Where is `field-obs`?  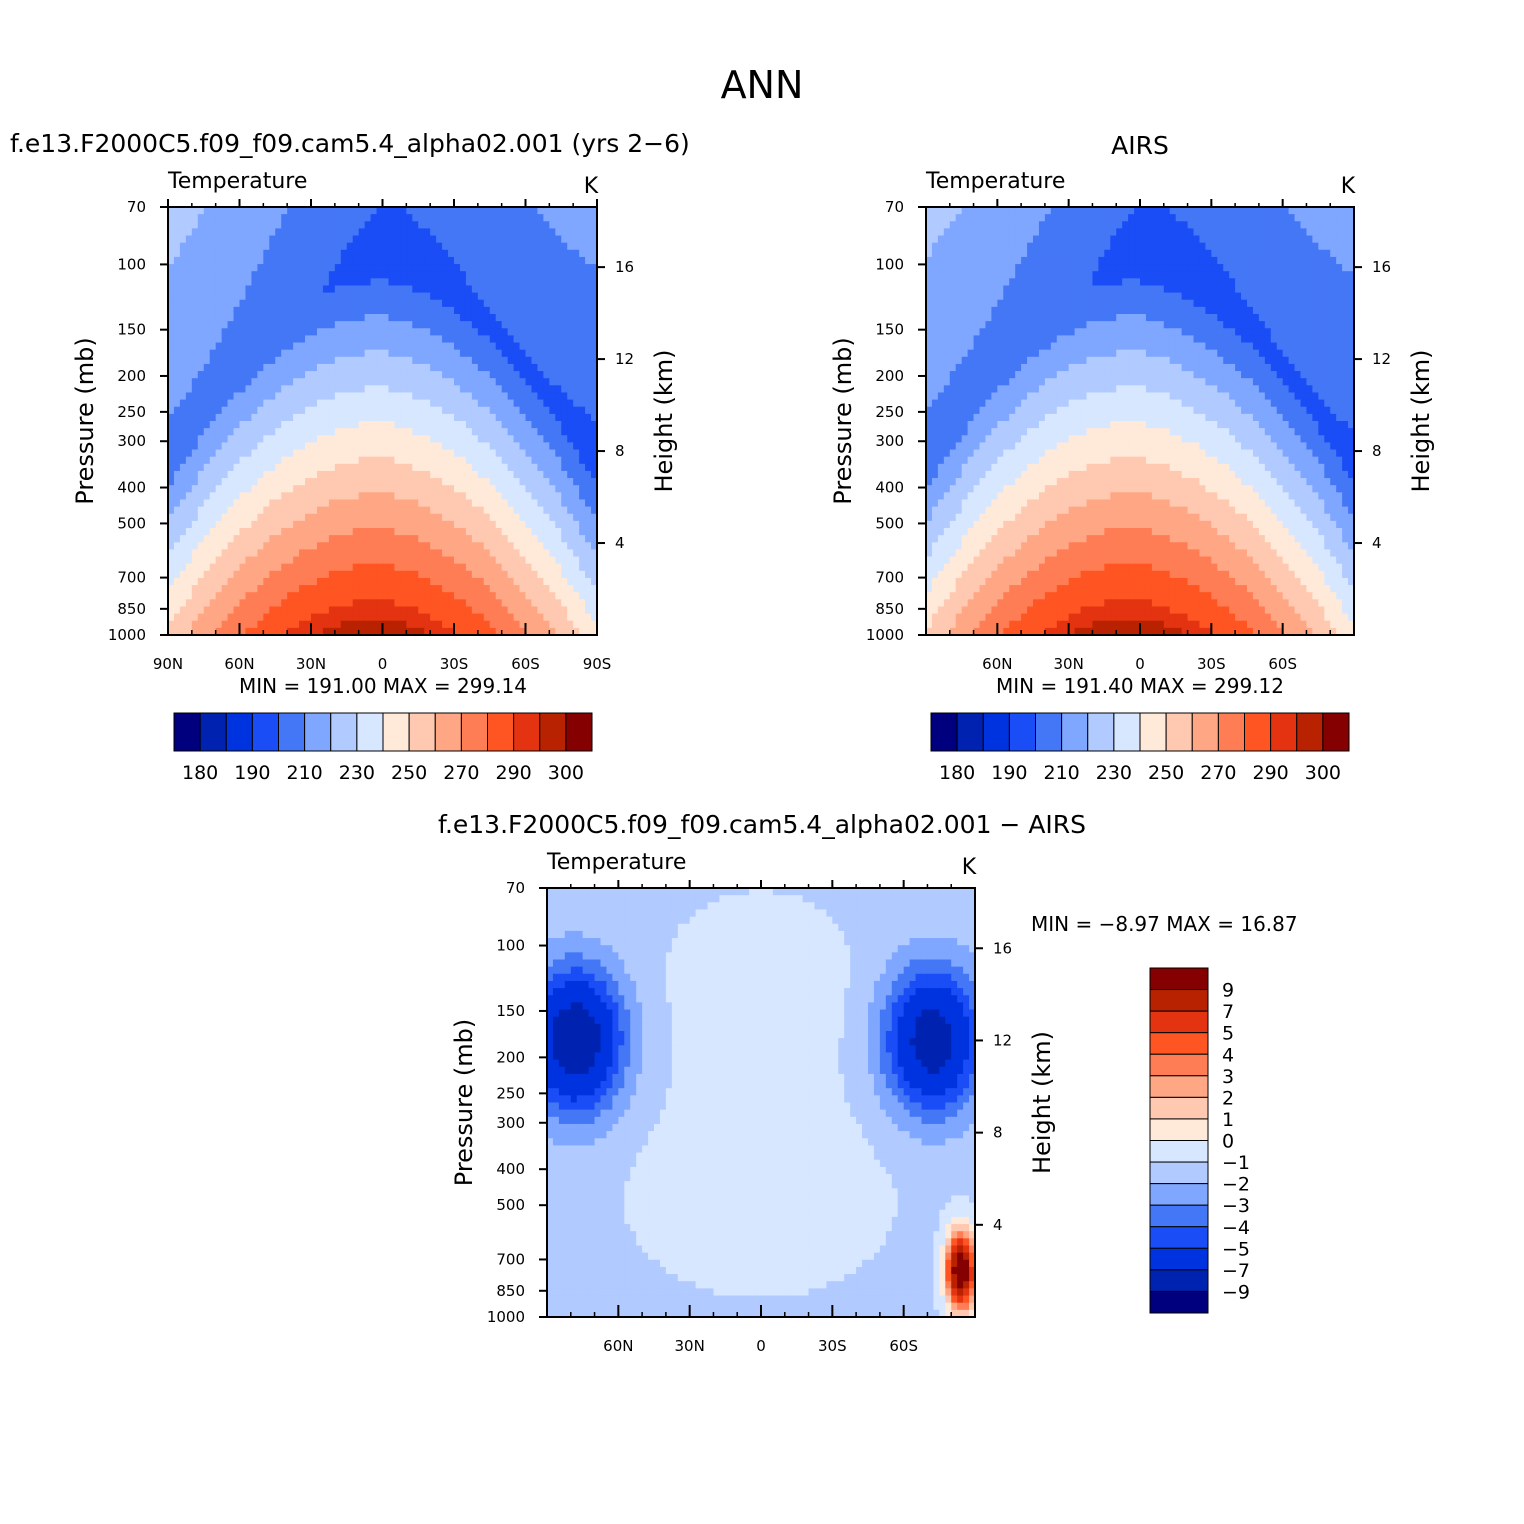 field-obs is located at coordinates (1140, 421).